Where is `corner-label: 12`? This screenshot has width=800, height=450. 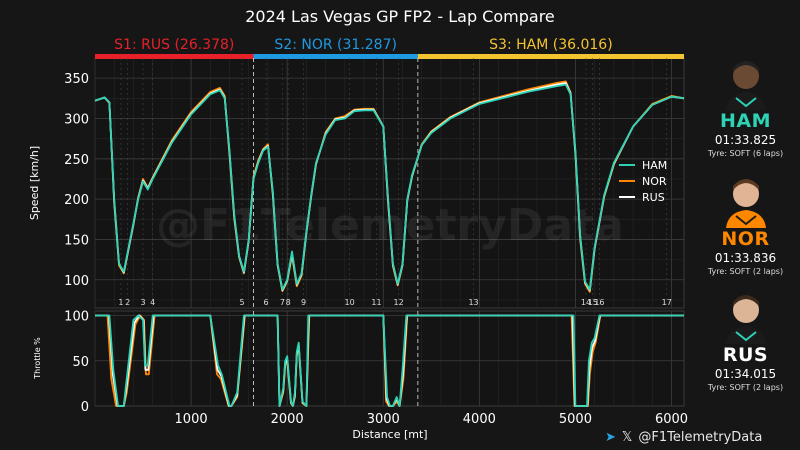 corner-label: 12 is located at coordinates (399, 302).